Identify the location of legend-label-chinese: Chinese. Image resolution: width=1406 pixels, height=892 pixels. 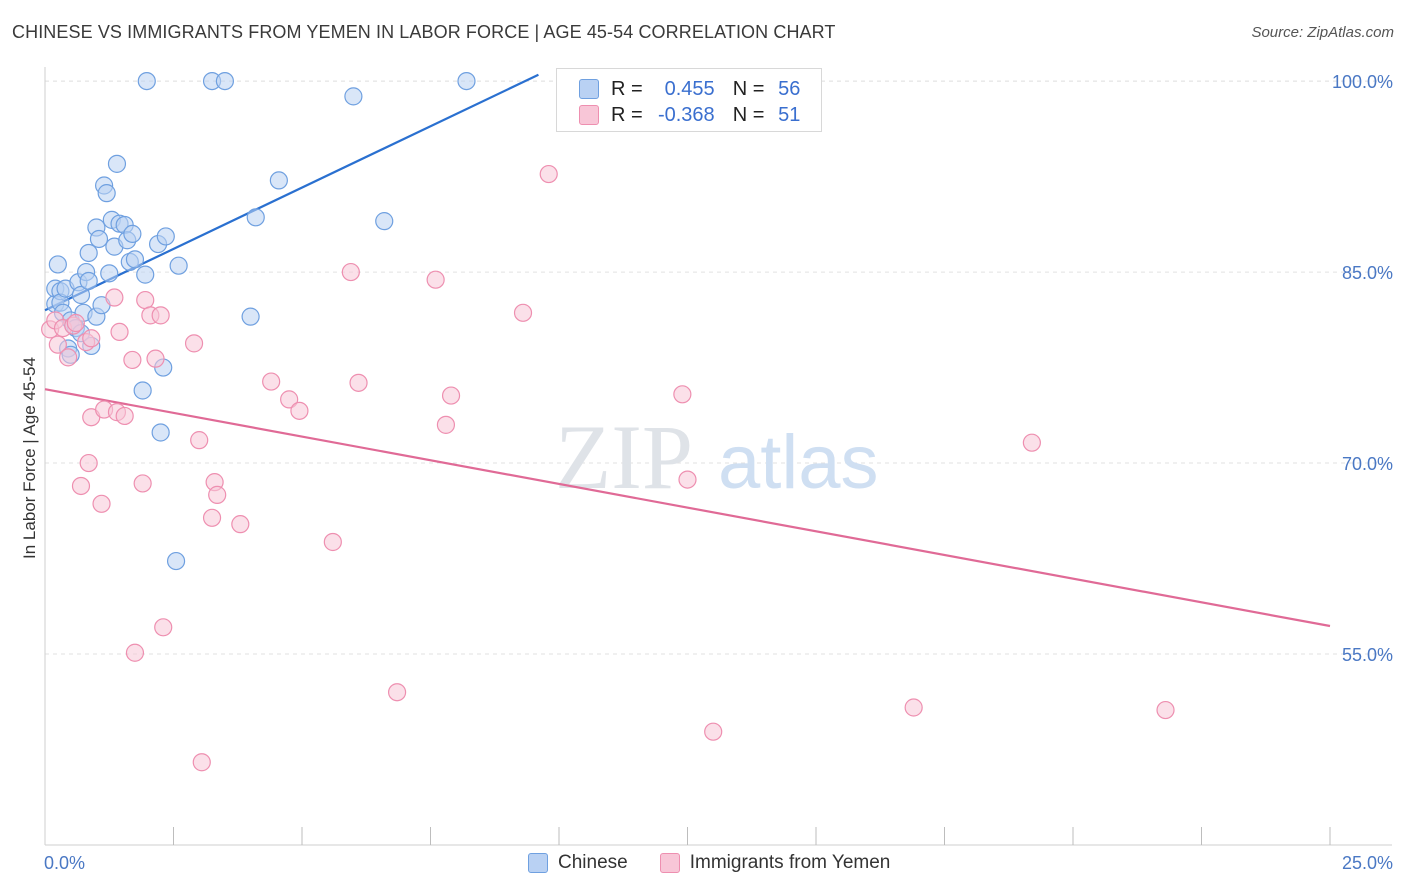
(593, 862).